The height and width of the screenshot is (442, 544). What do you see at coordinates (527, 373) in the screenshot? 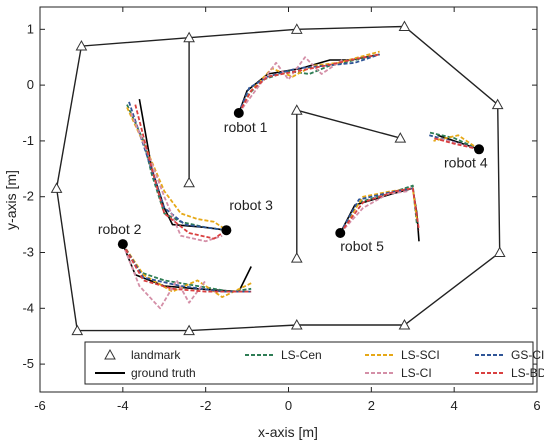
I see `legend-label: LS-BDA` at bounding box center [527, 373].